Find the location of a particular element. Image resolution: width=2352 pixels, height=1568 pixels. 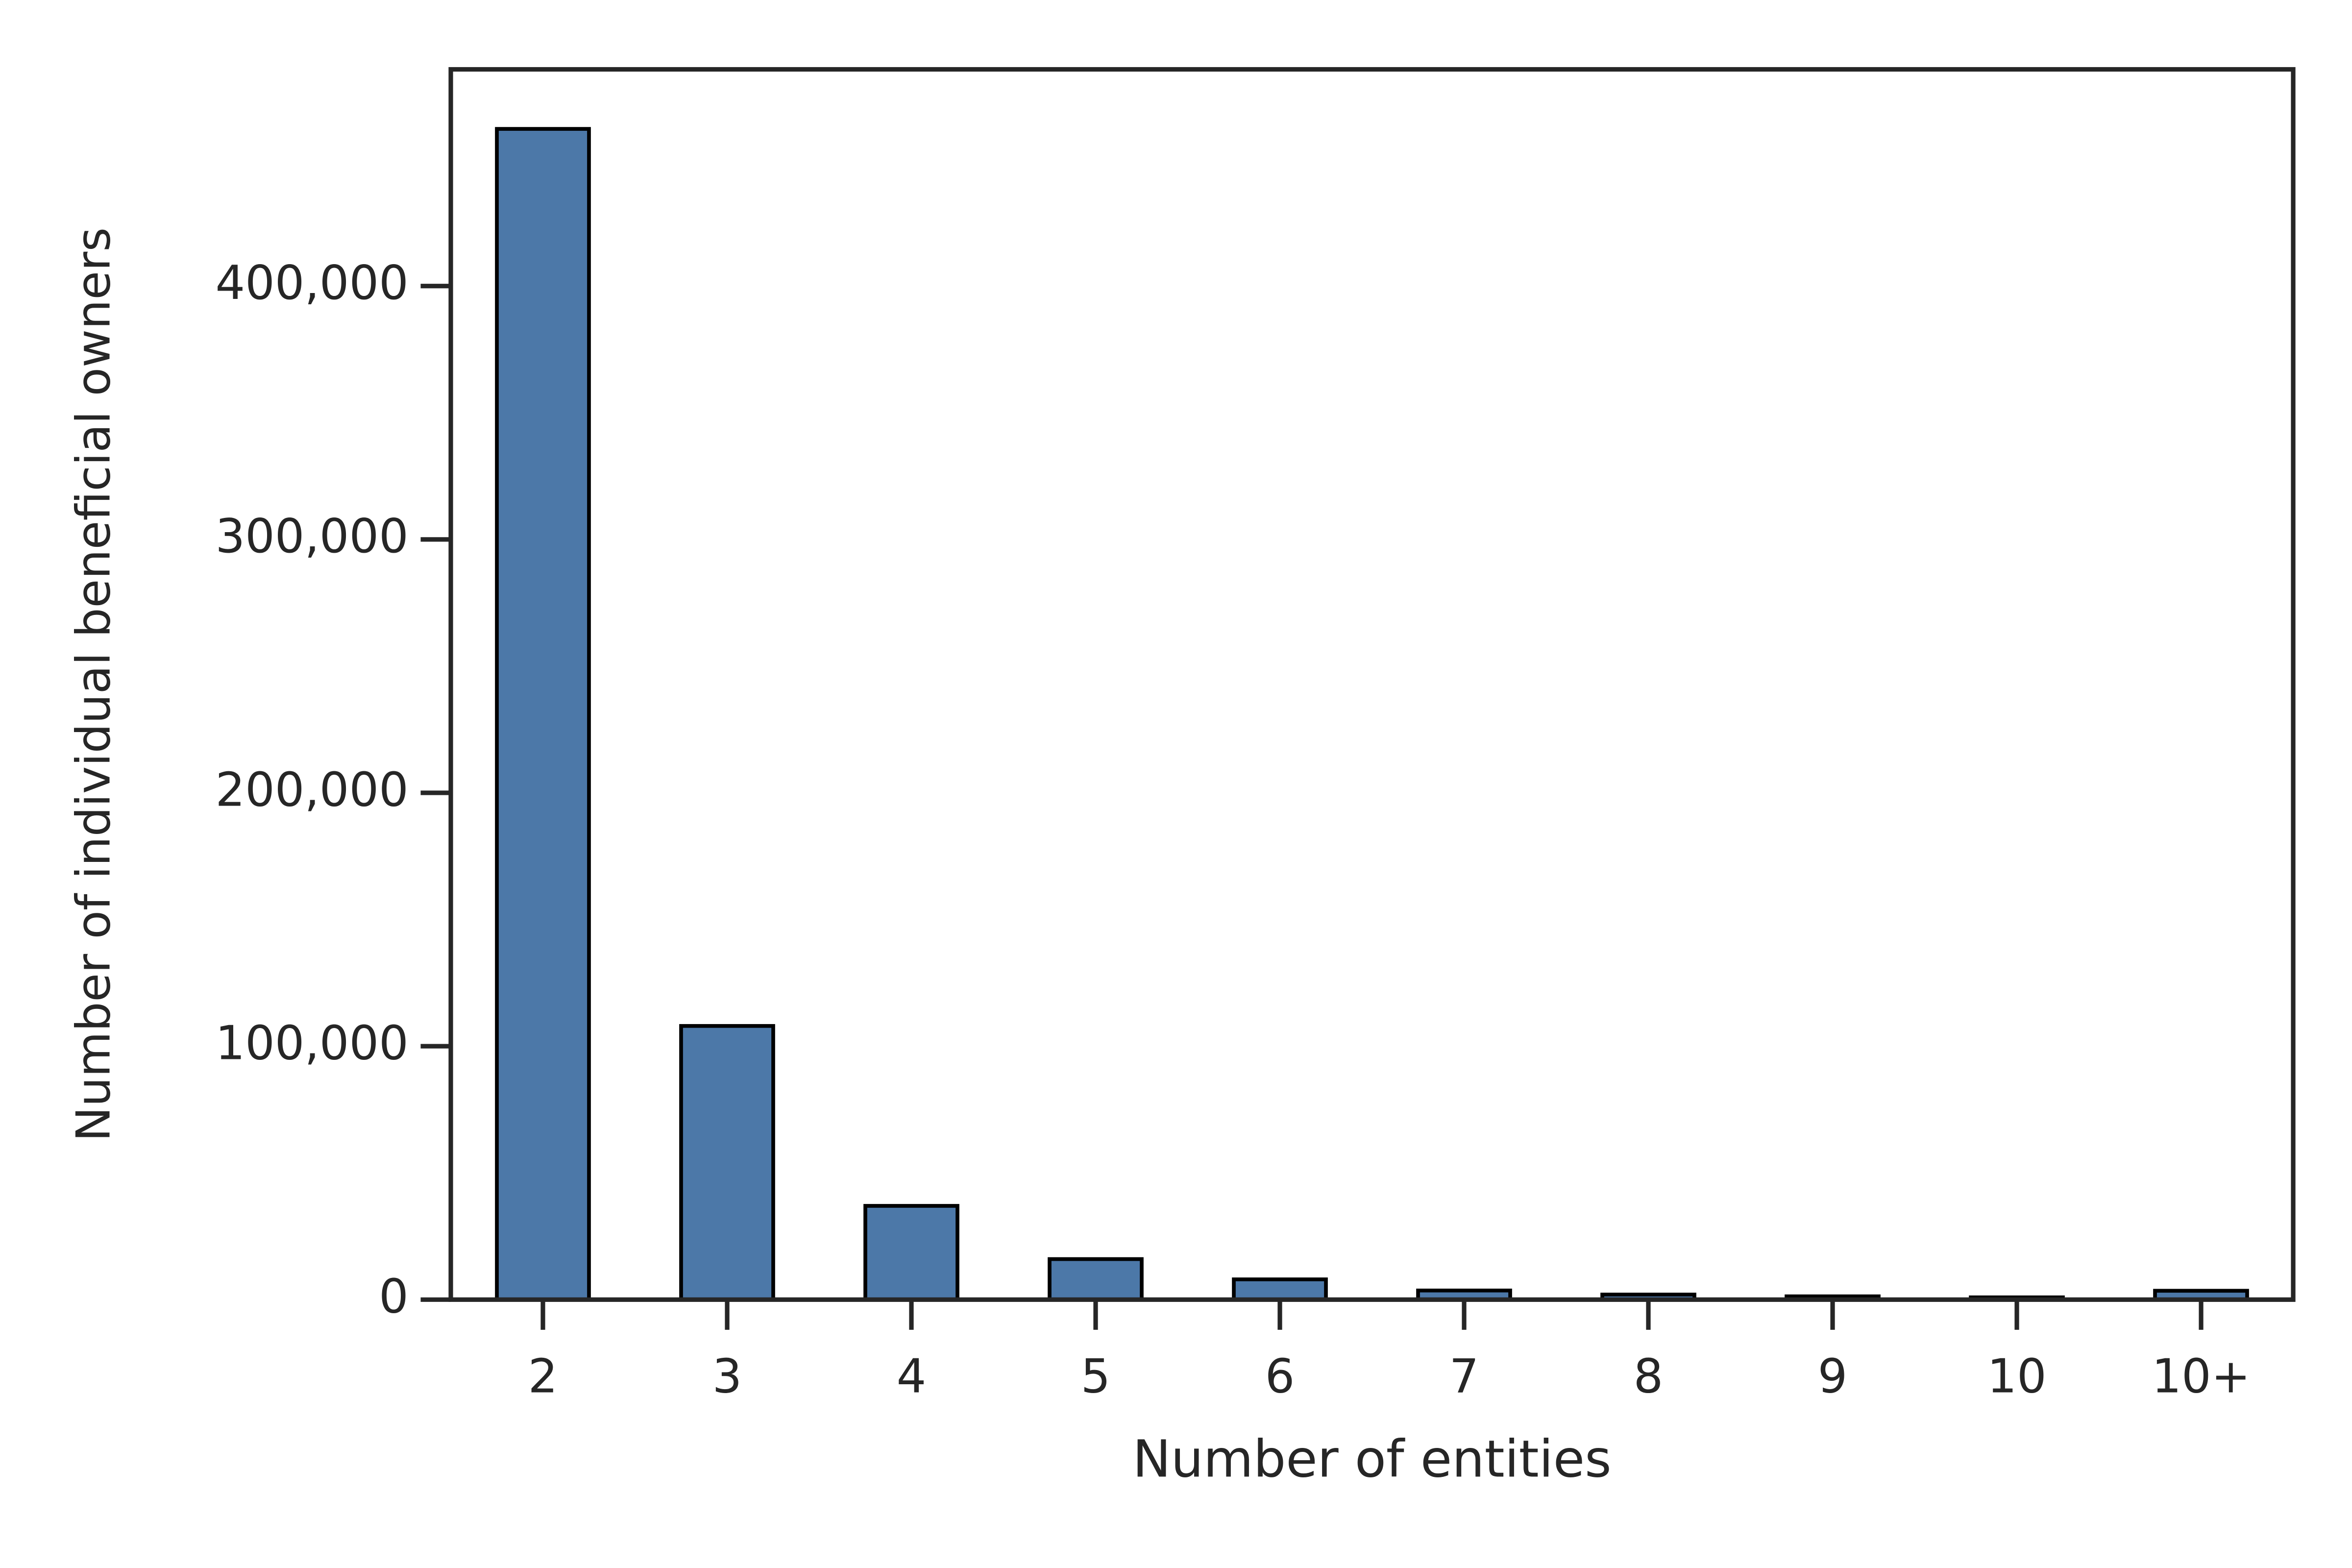

y-tick-label: 400,000 is located at coordinates (311, 283).